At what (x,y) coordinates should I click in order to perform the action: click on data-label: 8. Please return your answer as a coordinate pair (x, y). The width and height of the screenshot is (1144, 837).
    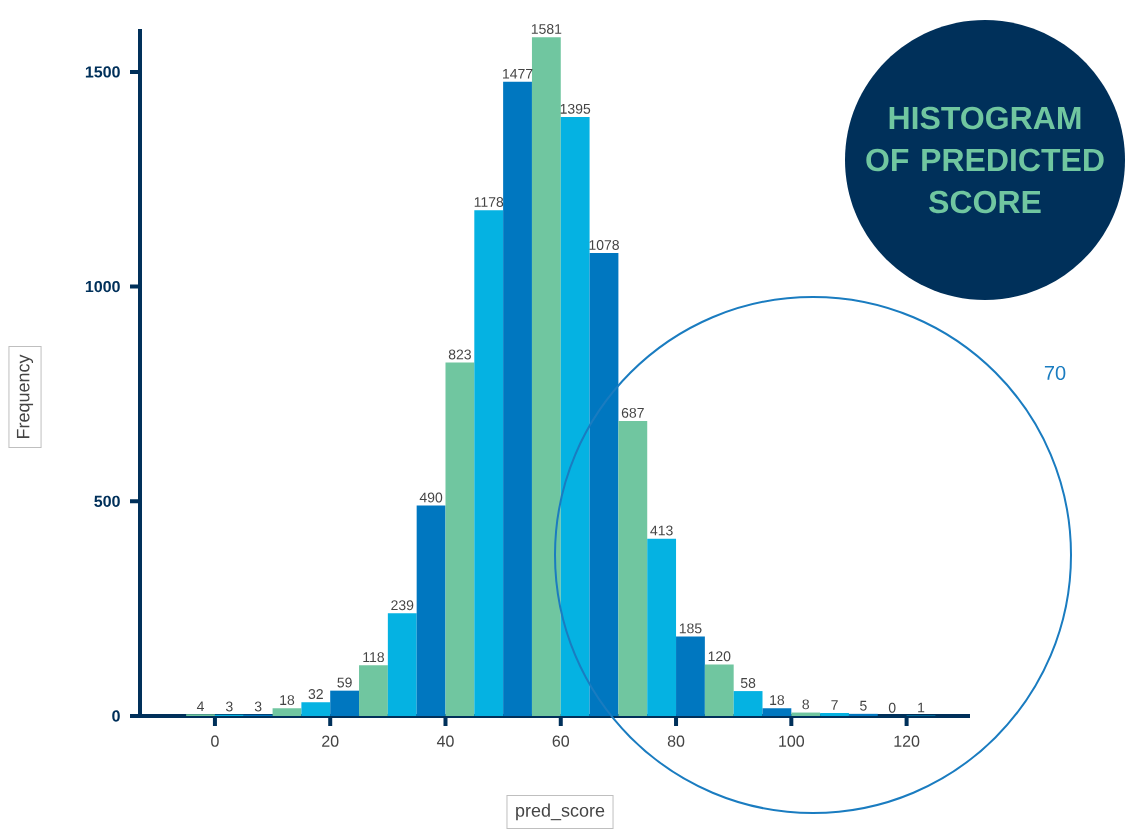
    Looking at the image, I should click on (806, 704).